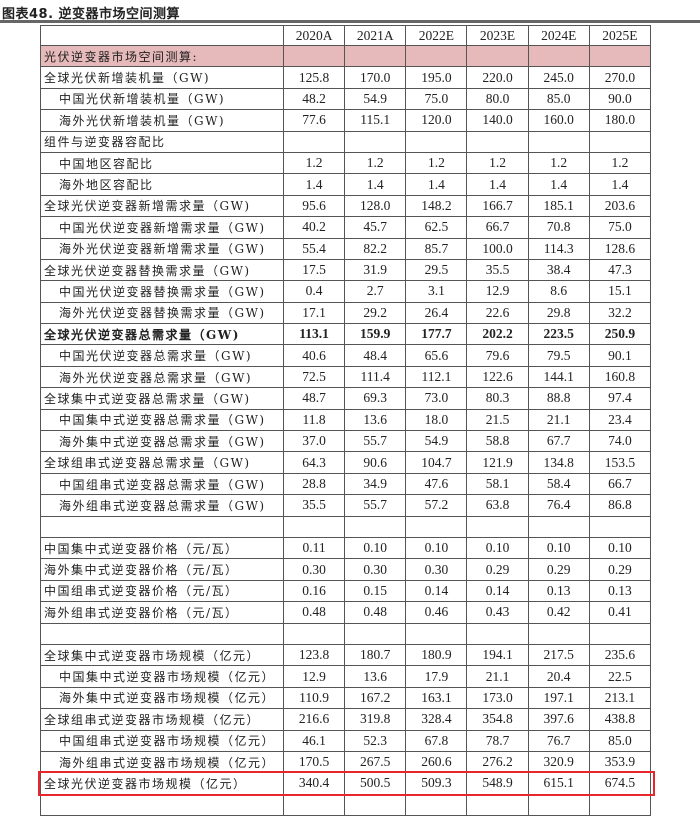  Describe the element at coordinates (558, 441) in the screenshot. I see `cell-value: 67.7` at that location.